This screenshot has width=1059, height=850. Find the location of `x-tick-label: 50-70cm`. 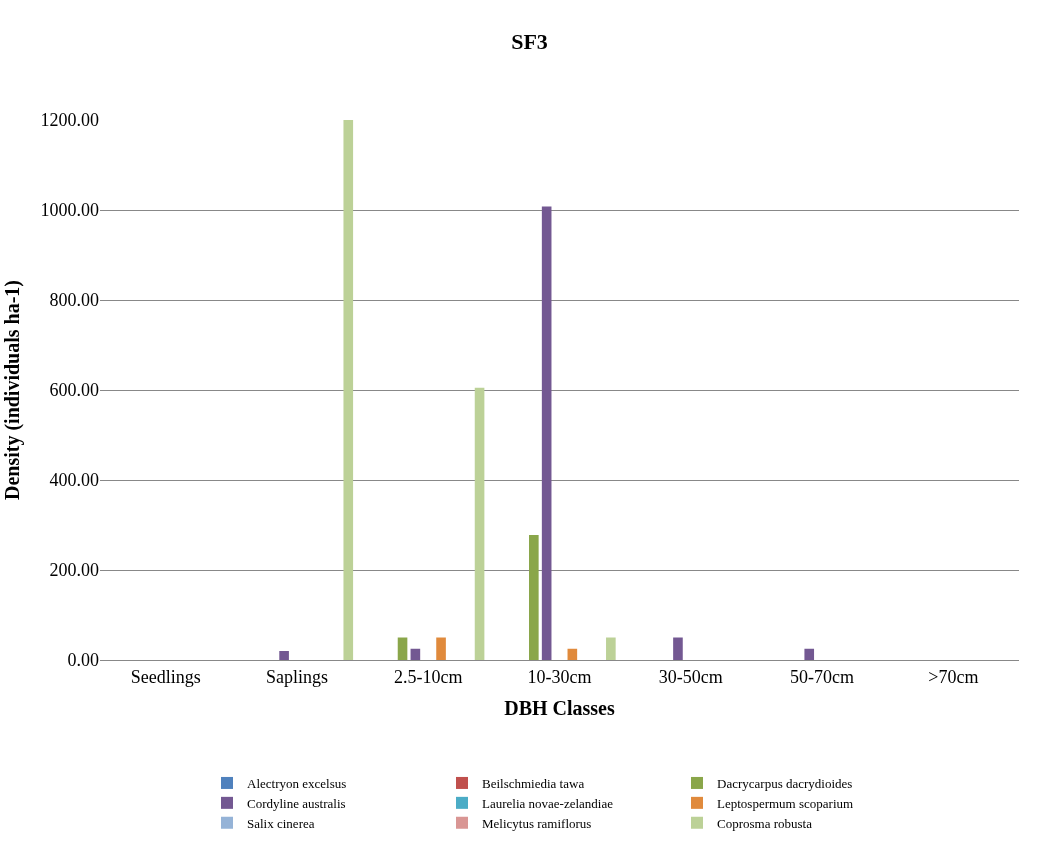

x-tick-label: 50-70cm is located at coordinates (822, 676).